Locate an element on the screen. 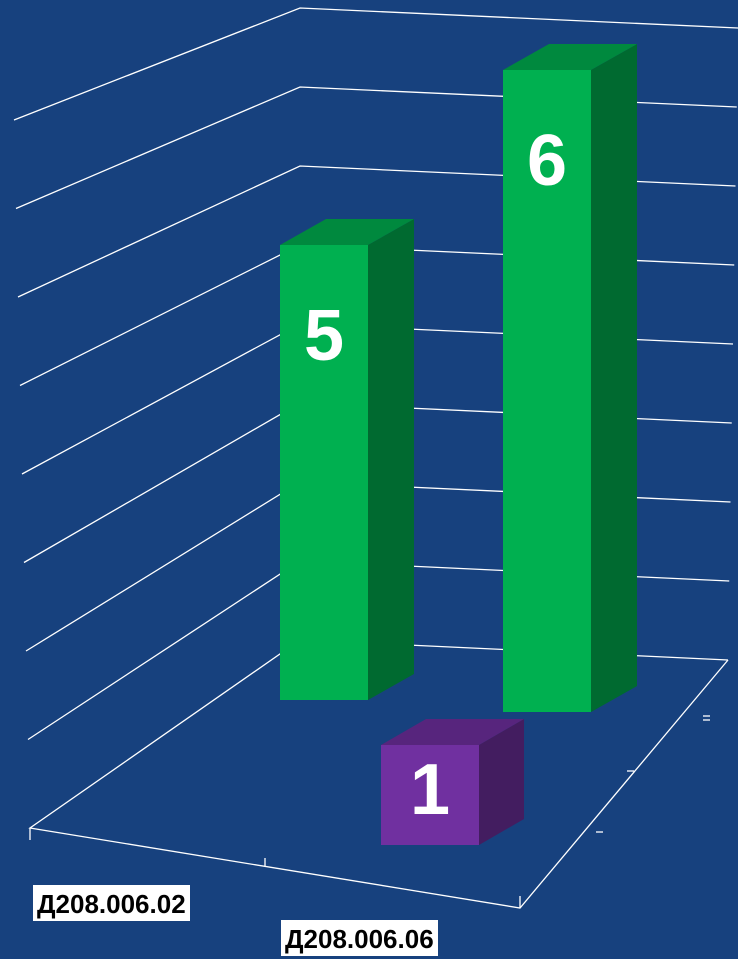  data-label: 5 is located at coordinates (324, 336).